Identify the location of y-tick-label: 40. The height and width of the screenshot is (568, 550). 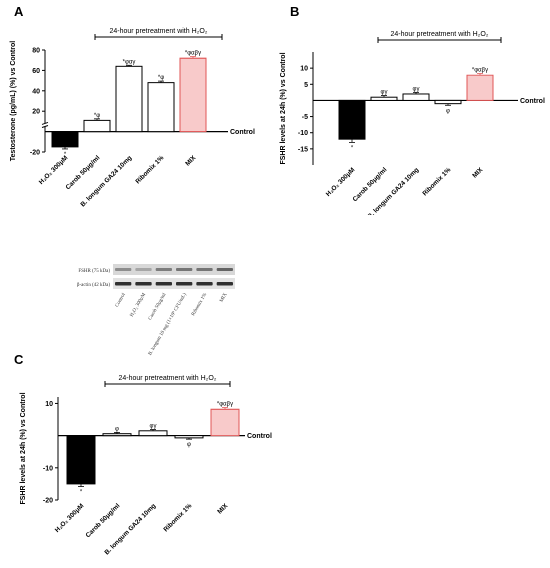
(36, 91).